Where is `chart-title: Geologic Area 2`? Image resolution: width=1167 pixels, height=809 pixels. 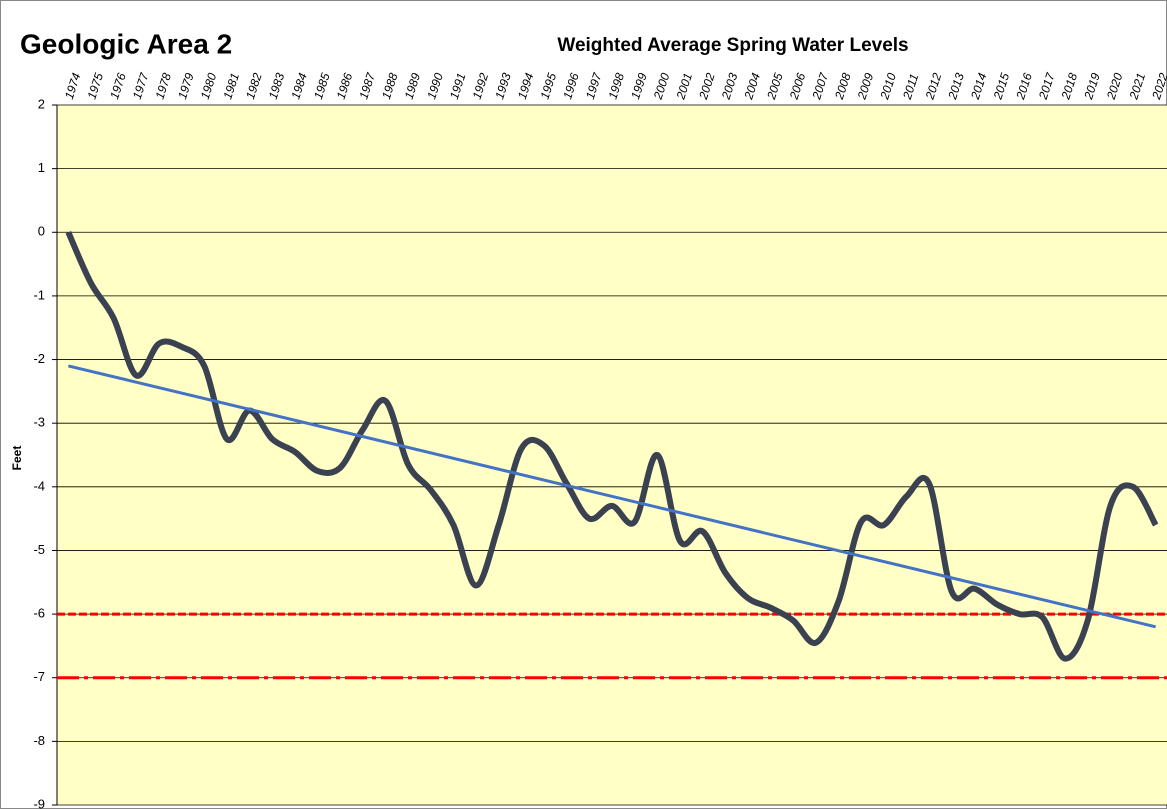
chart-title: Geologic Area 2 is located at coordinates (126, 43).